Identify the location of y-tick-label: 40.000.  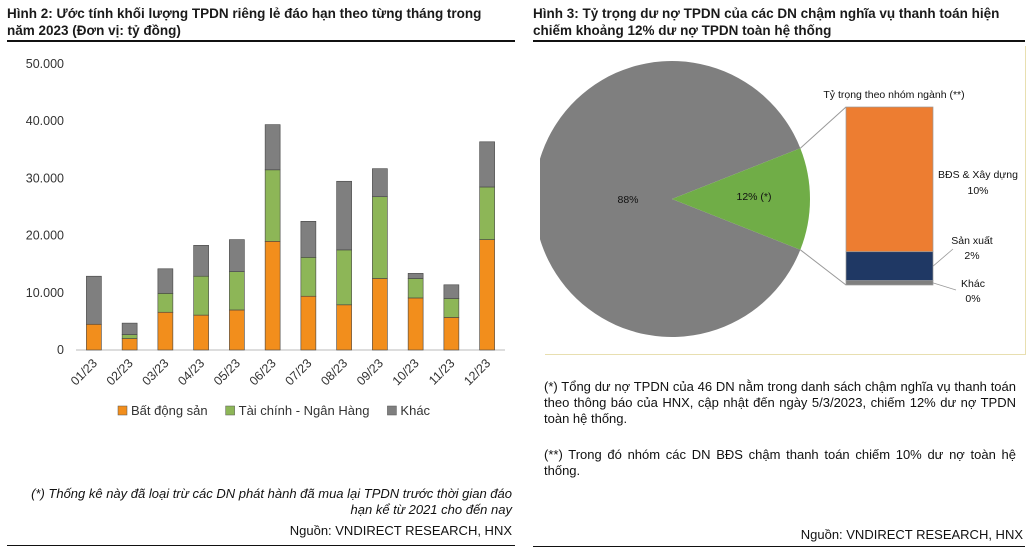
(45, 121).